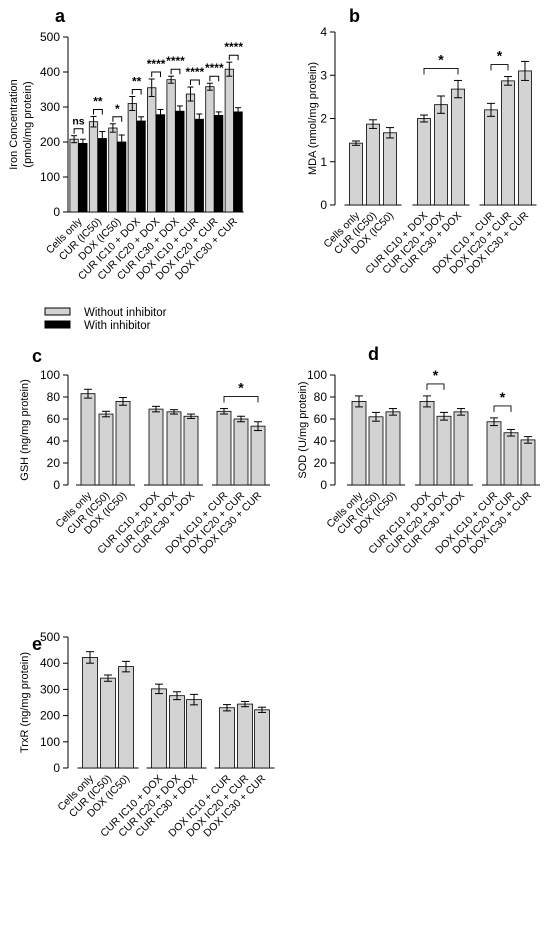  I want to click on legend-swatch-with-inhibitor, so click(57, 324).